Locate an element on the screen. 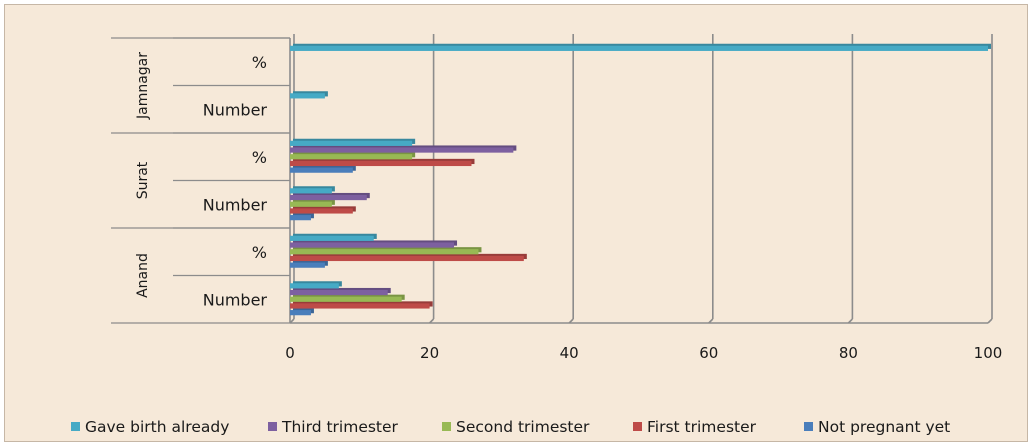  legend-item-gave-birth-already: Gave birth already is located at coordinates (150, 427).